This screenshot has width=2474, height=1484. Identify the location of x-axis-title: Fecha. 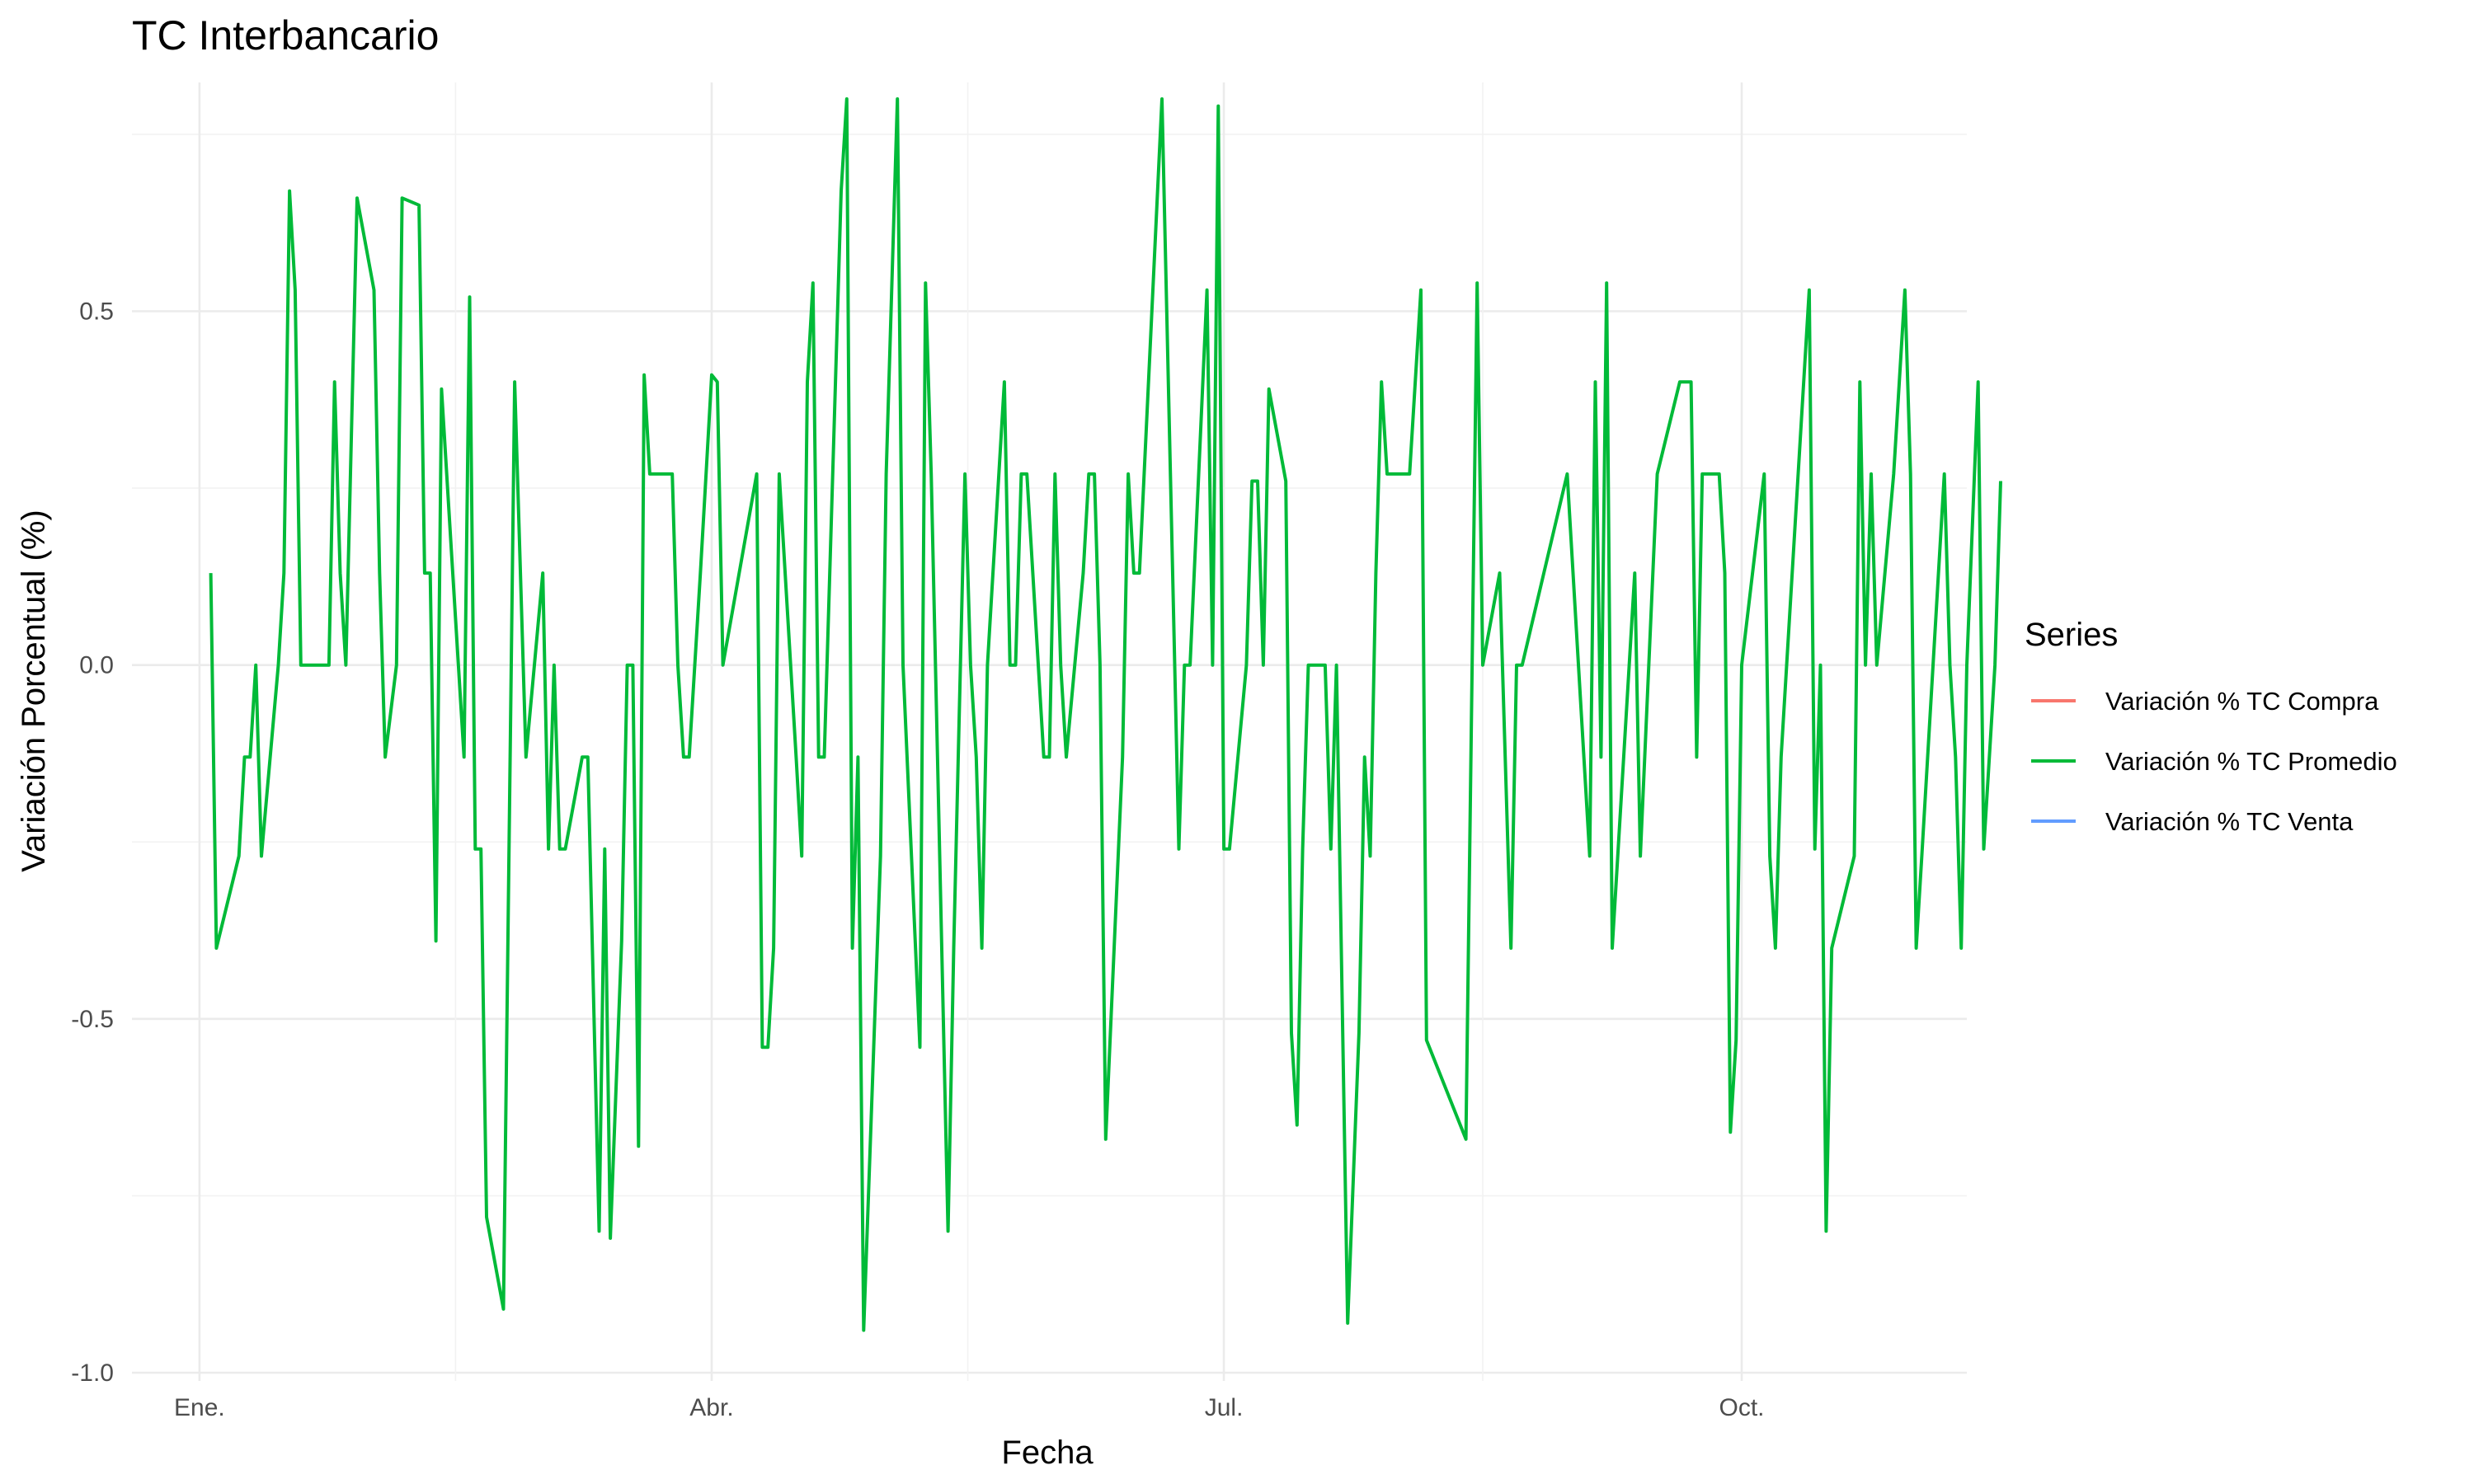
(1047, 1453).